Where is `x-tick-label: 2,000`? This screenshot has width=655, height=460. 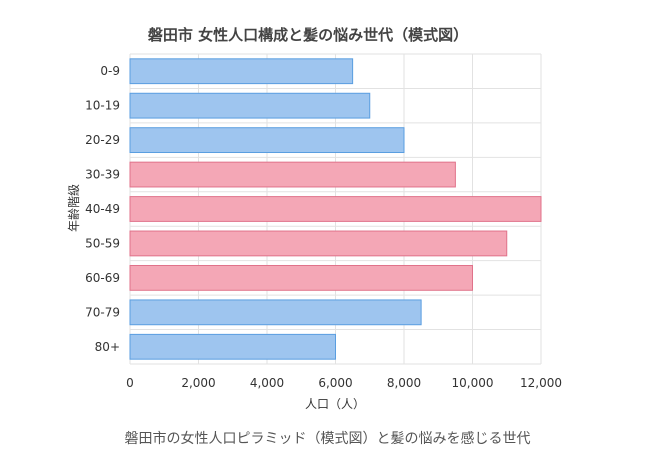
x-tick-label: 2,000 is located at coordinates (198, 383).